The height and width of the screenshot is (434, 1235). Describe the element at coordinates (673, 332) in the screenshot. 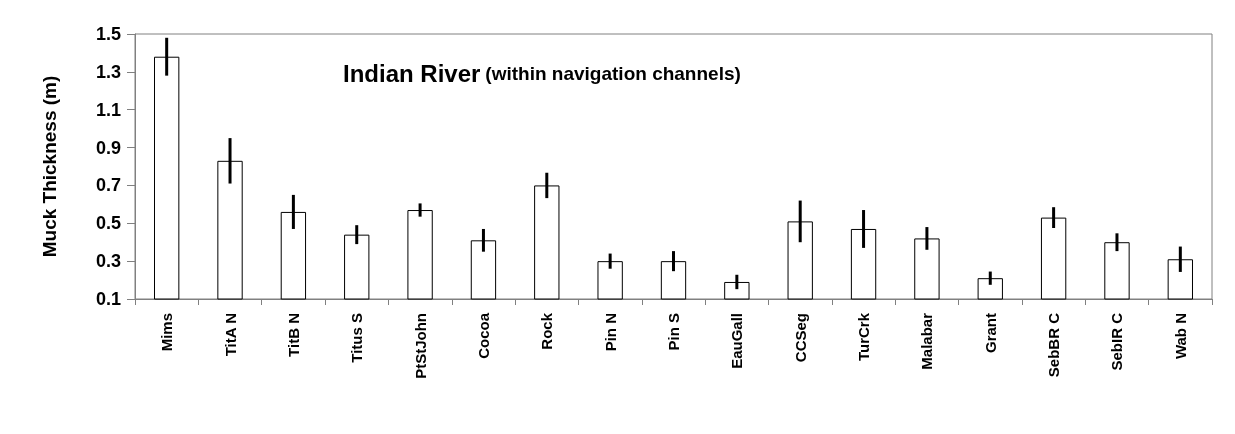

I see `x-tick-label: Pin S` at that location.